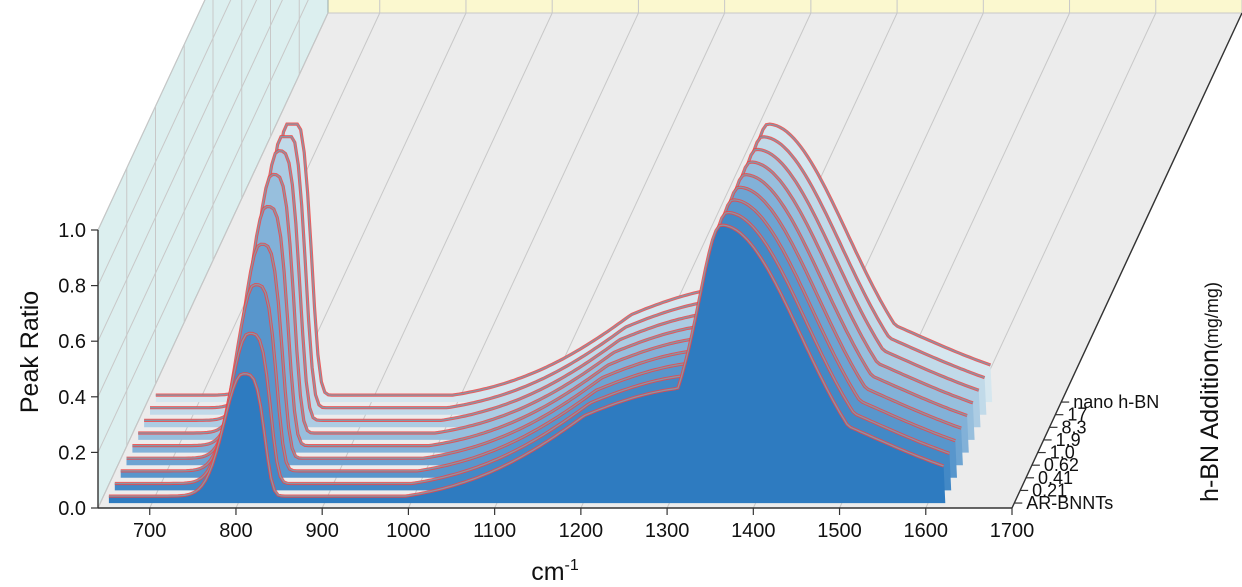 This screenshot has width=1242, height=587. Describe the element at coordinates (1062, 453) in the screenshot. I see `series-name-label: 1.0` at that location.